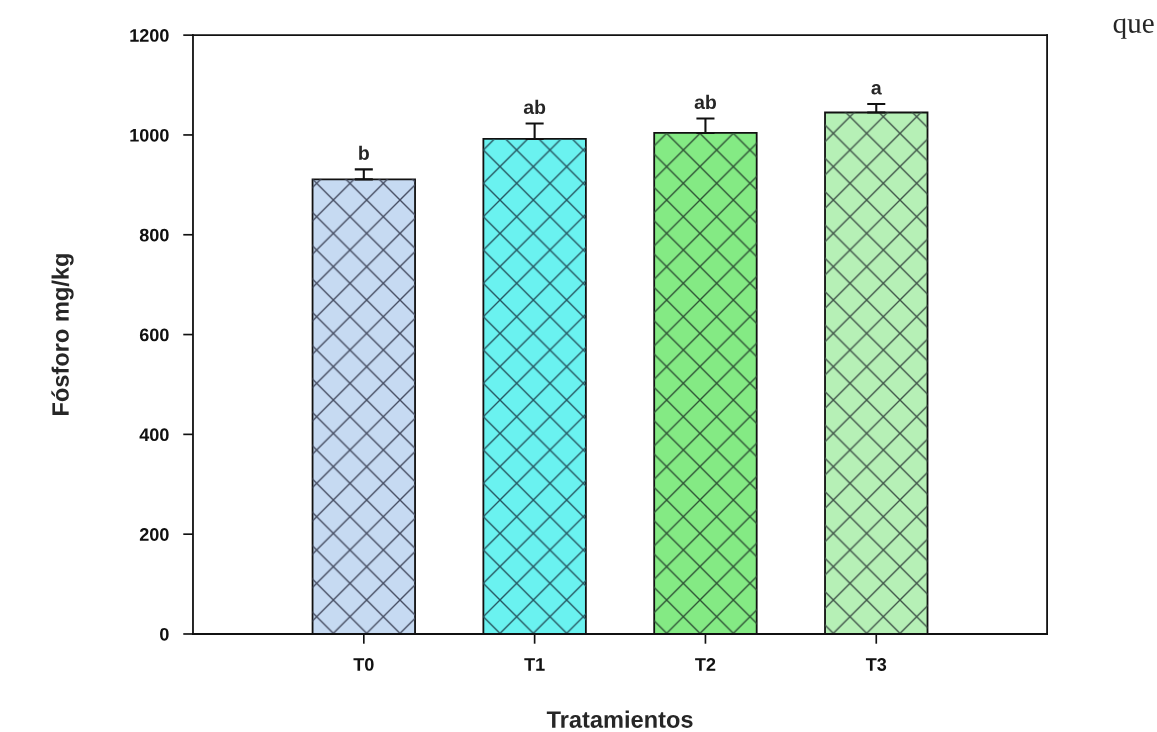 This screenshot has width=1157, height=732. What do you see at coordinates (164, 634) in the screenshot?
I see `y-tick-label: 0` at bounding box center [164, 634].